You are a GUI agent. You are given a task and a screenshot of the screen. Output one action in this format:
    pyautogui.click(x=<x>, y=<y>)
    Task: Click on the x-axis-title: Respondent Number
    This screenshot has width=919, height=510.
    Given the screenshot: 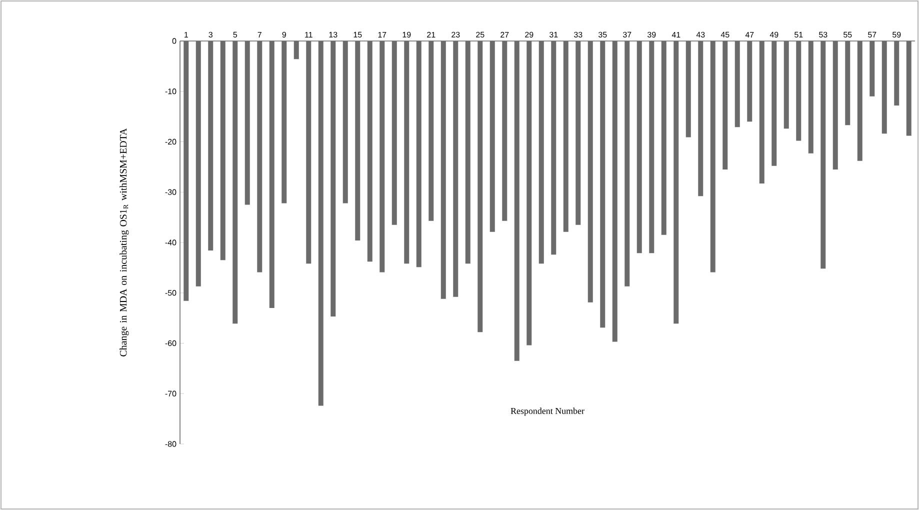 What is the action you would take?
    pyautogui.click(x=547, y=412)
    